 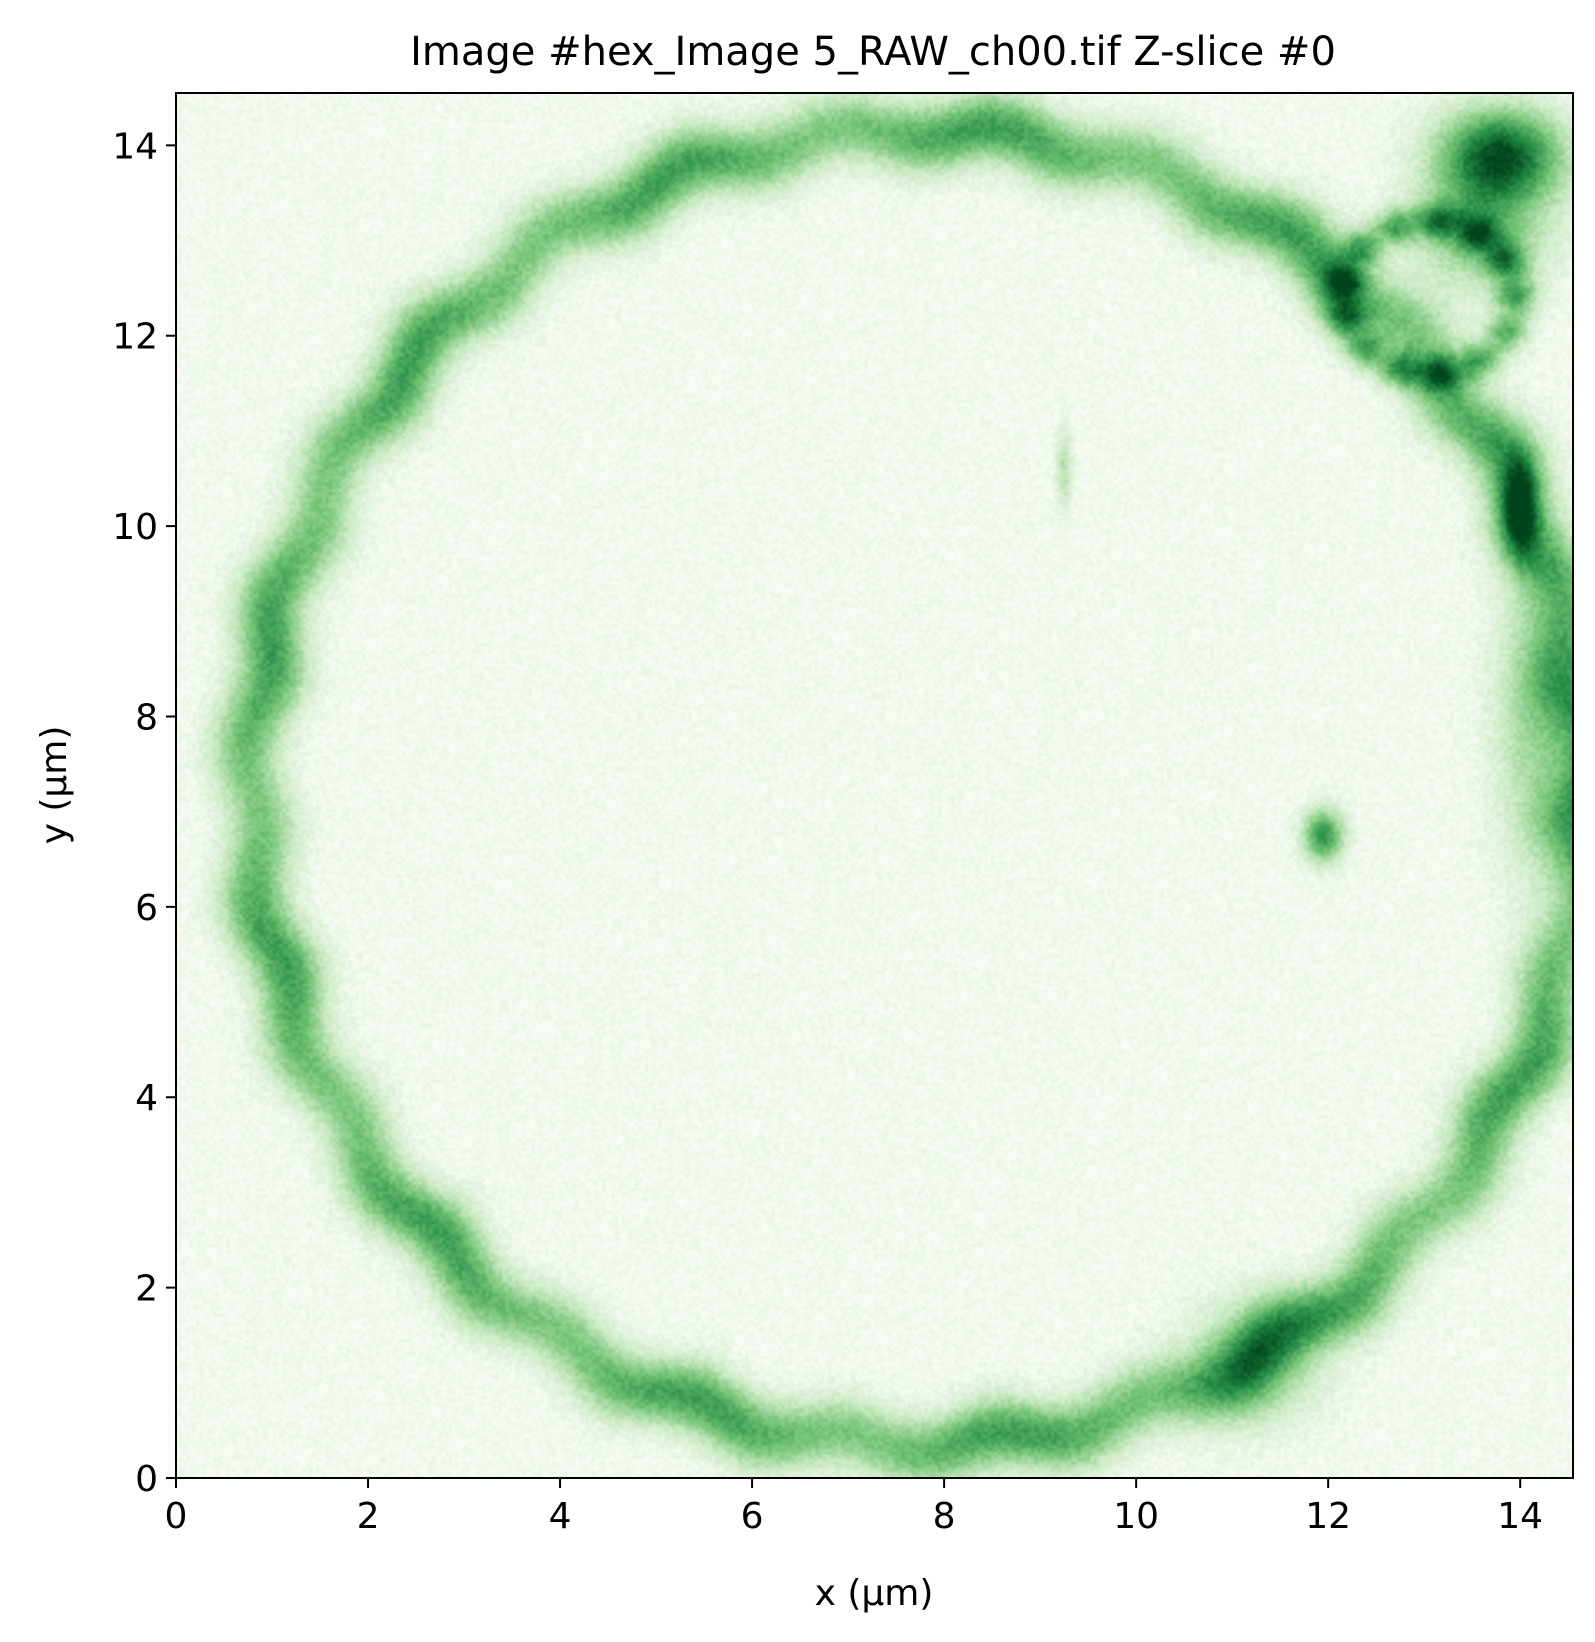 I want to click on x-tick-label: 14, so click(x=1520, y=1516).